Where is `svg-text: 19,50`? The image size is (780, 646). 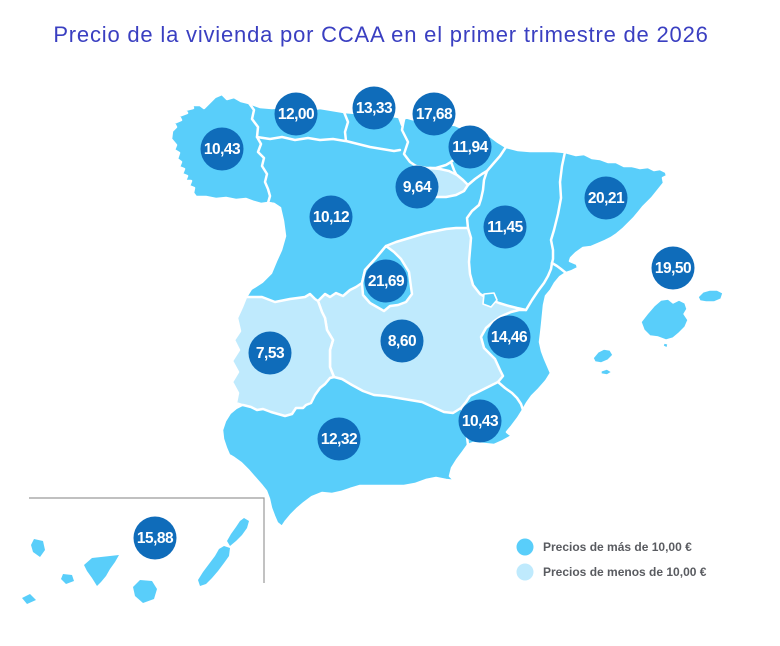 svg-text: 19,50 is located at coordinates (673, 268).